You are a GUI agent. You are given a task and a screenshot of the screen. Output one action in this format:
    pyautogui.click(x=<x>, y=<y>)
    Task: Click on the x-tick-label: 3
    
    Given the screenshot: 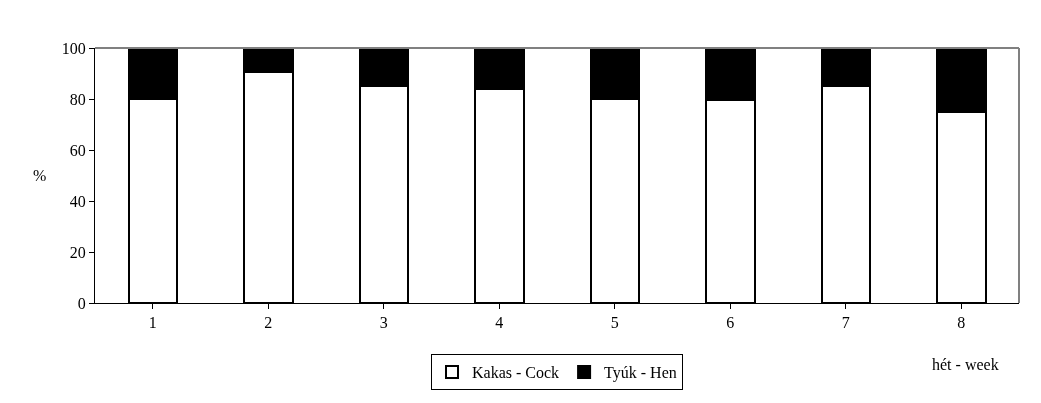 What is the action you would take?
    pyautogui.click(x=383, y=323)
    